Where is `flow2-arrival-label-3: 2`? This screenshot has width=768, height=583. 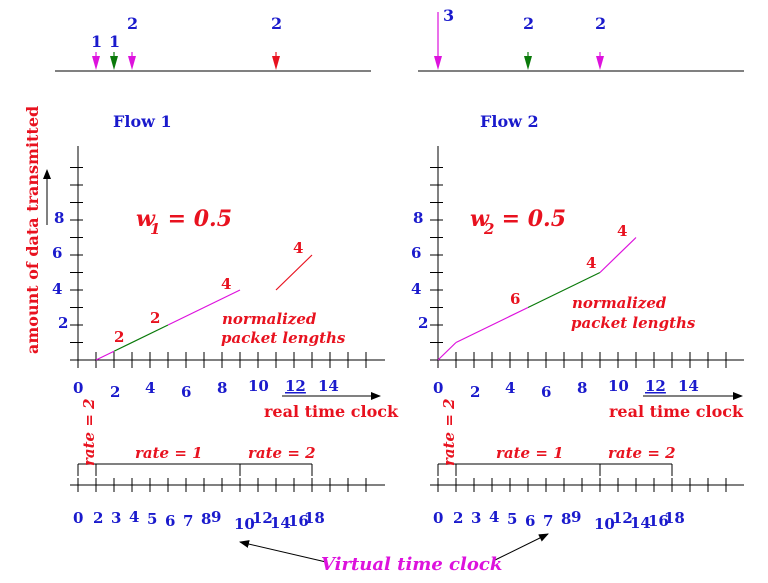 flow2-arrival-label-3: 2 is located at coordinates (600, 23).